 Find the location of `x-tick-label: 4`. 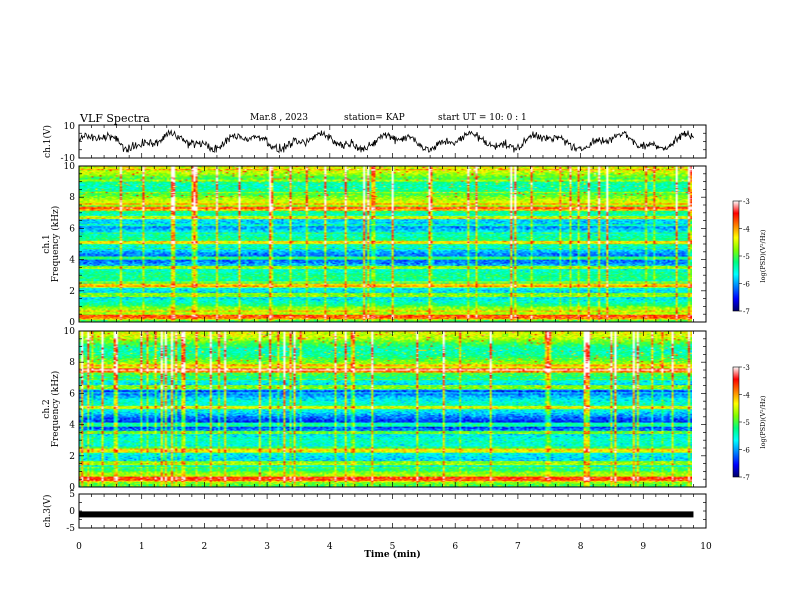

x-tick-label: 4 is located at coordinates (330, 547).